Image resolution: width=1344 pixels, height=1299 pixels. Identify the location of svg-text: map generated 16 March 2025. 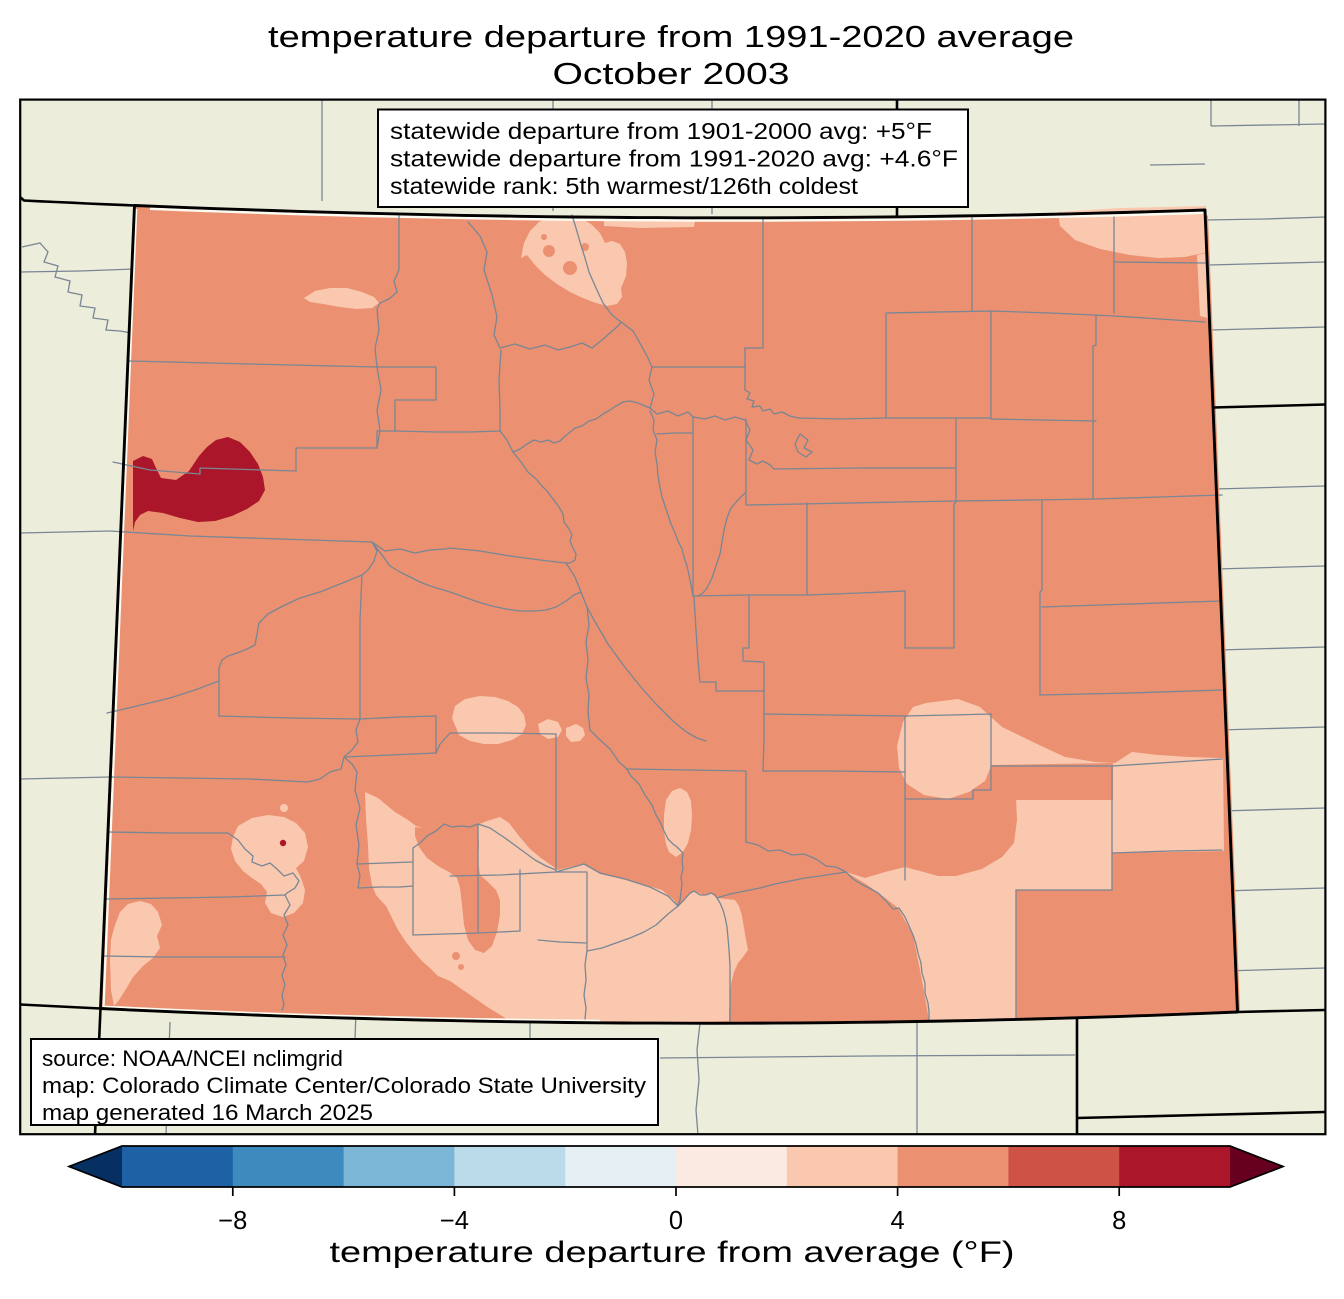
(207, 1112).